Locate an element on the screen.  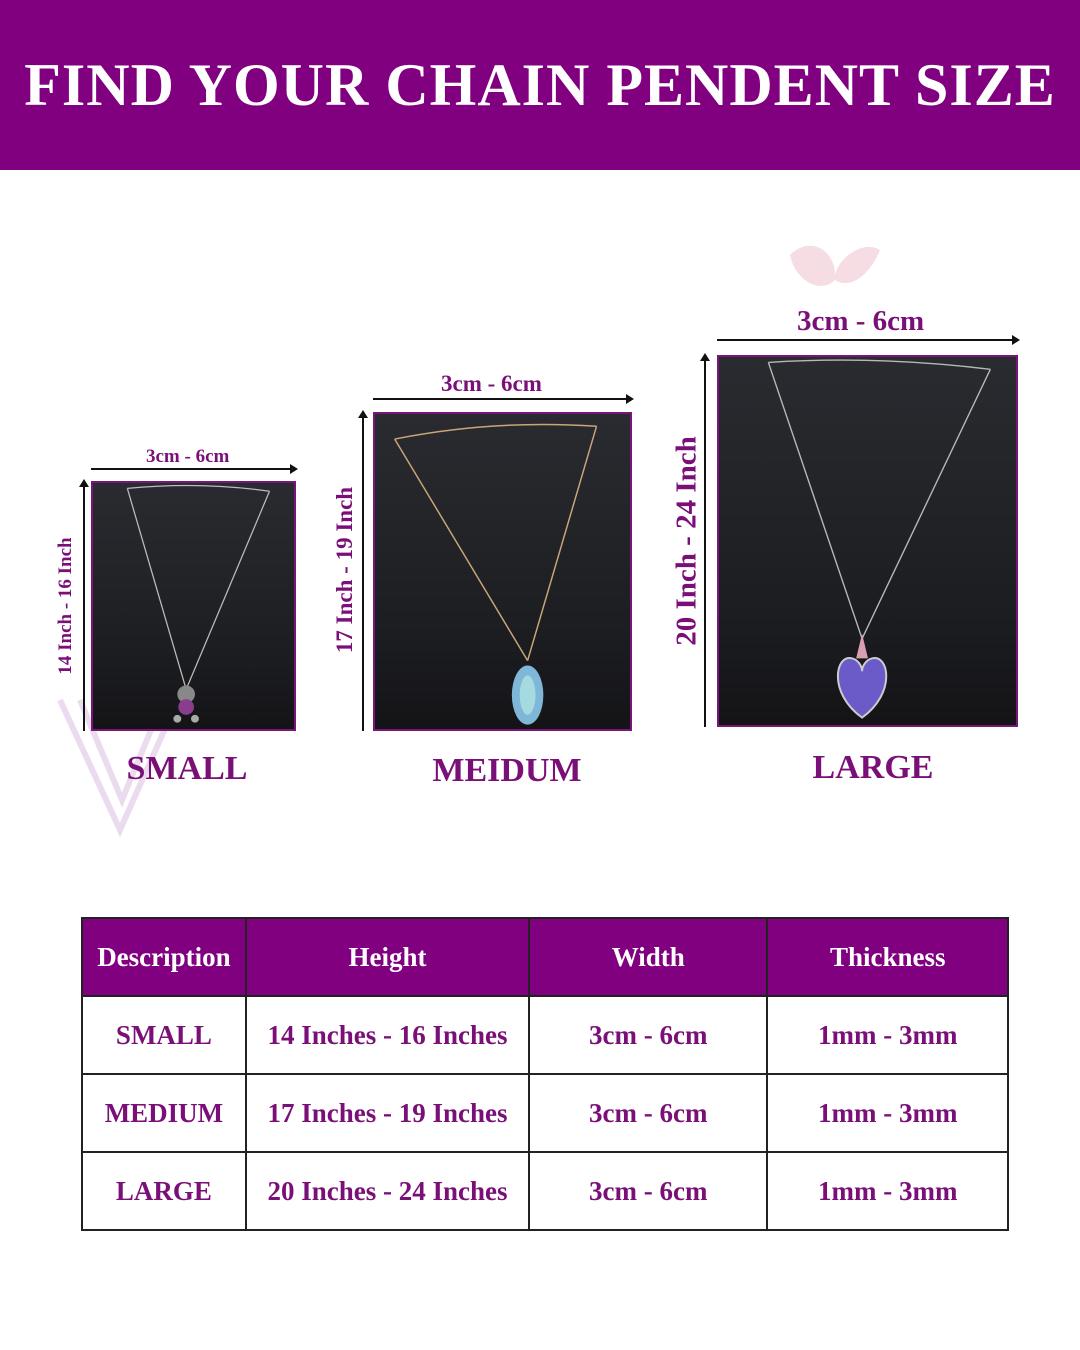
small-height-arrow is located at coordinates (84, 605).